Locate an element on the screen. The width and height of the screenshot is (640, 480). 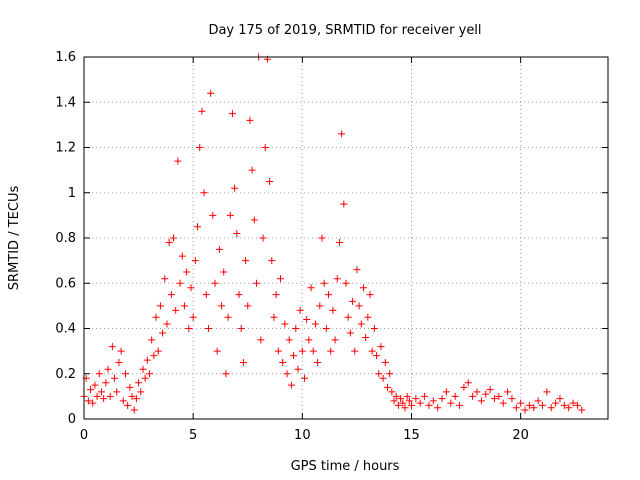
x-tick-label: 0 is located at coordinates (84, 435).